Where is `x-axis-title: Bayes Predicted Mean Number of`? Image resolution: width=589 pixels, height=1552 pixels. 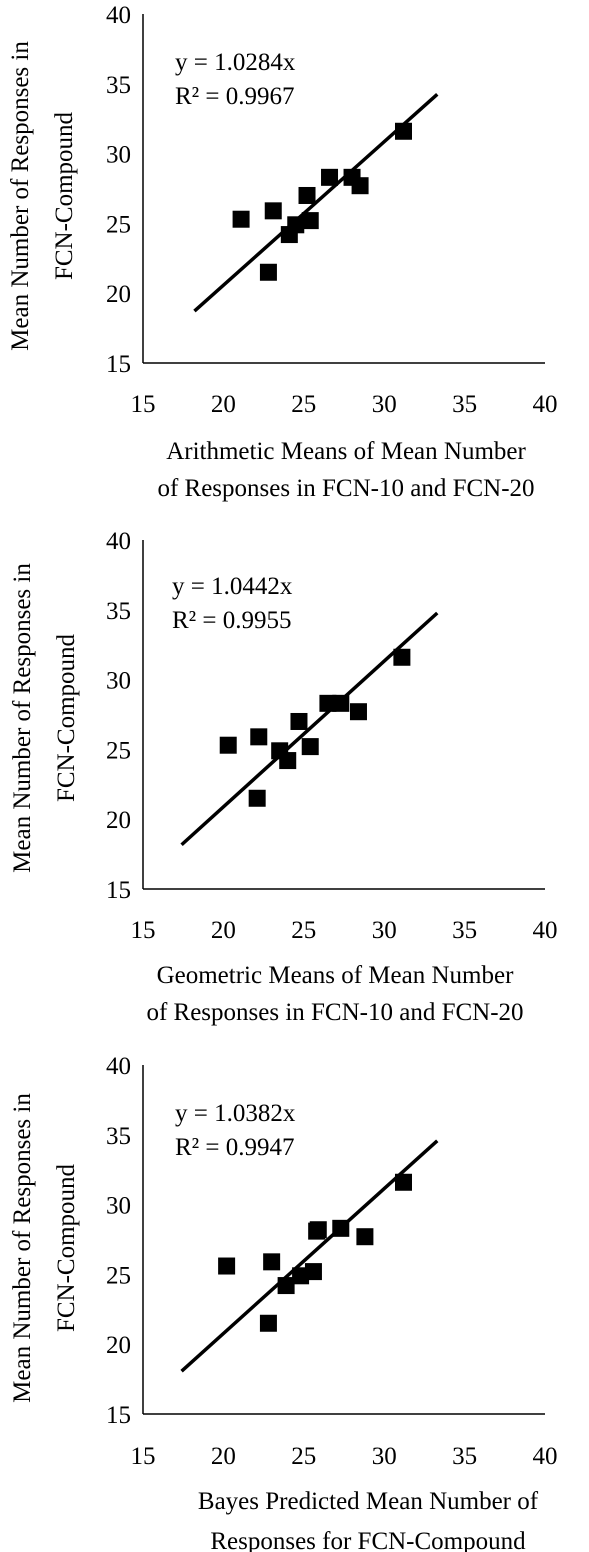
x-axis-title: Bayes Predicted Mean Number of is located at coordinates (368, 1501).